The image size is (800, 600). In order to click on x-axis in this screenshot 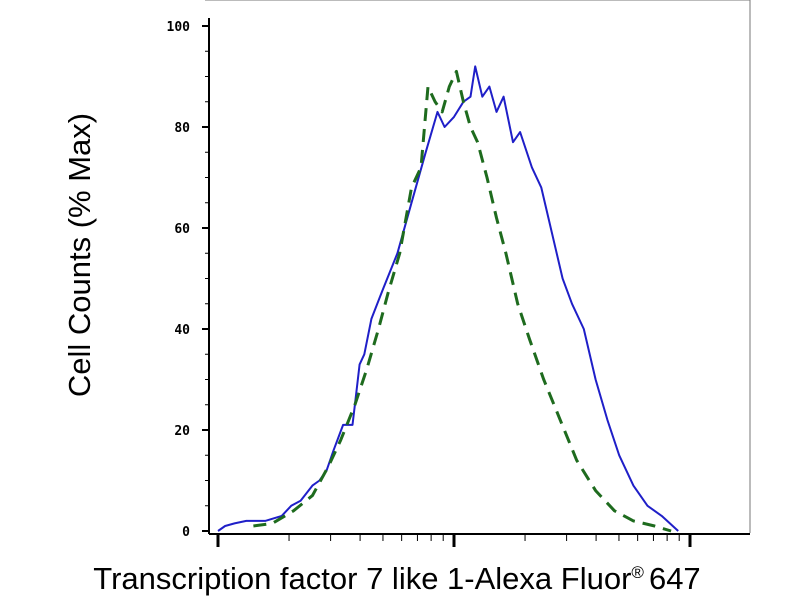, I will do `click(479, 540)`.